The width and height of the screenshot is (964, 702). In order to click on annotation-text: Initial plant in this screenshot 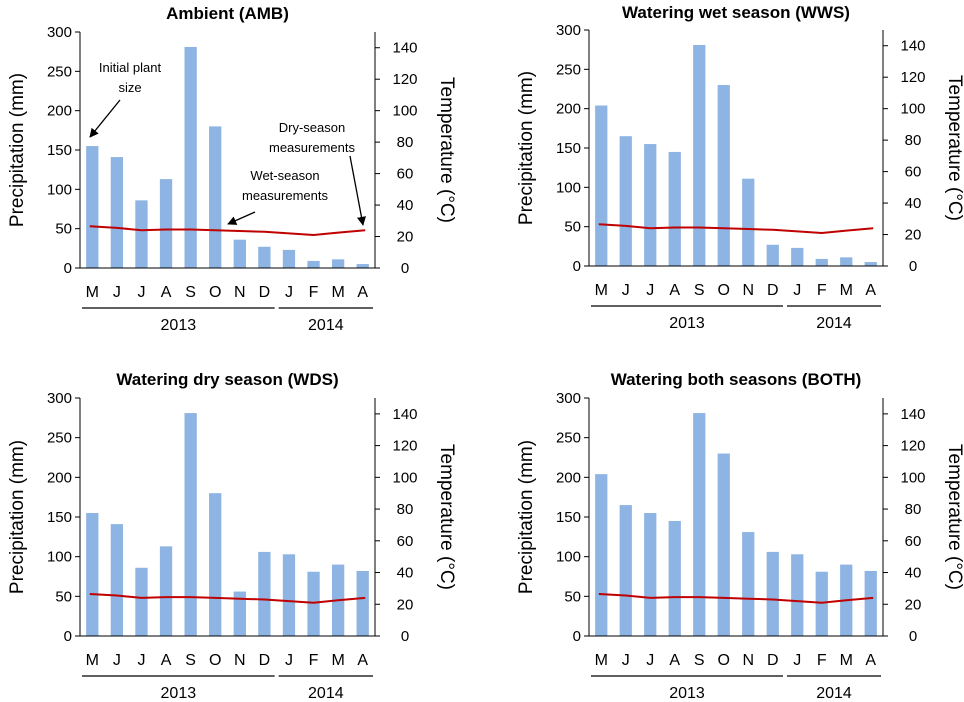, I will do `click(130, 67)`.